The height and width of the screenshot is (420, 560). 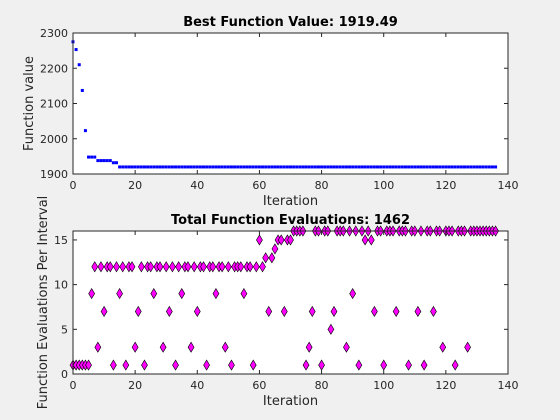 What do you see at coordinates (197, 385) in the screenshot?
I see `evaluations-x-tick-label: 40` at bounding box center [197, 385].